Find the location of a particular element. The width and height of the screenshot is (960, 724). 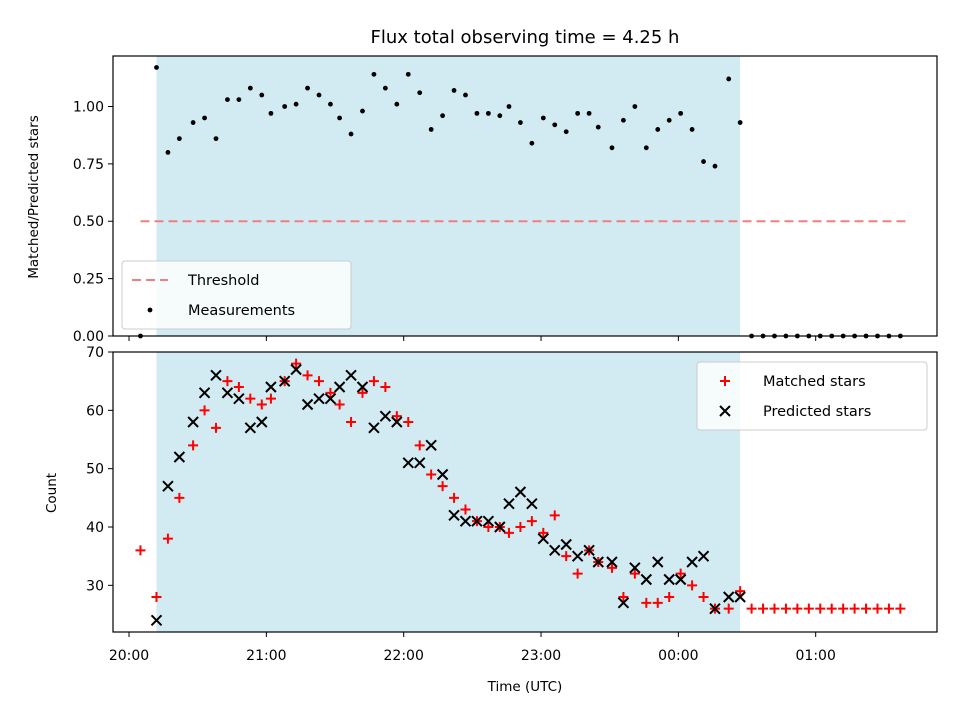

y-tick-label: 0.75 is located at coordinates (88, 165).